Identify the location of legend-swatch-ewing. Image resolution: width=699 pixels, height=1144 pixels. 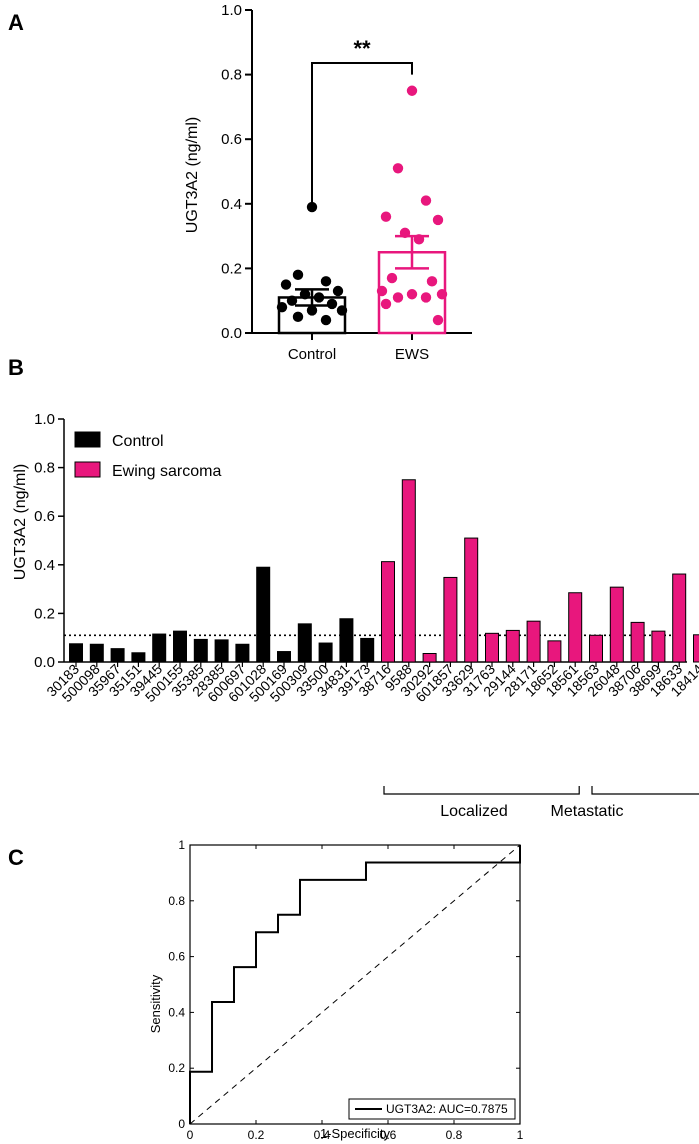
(87, 469).